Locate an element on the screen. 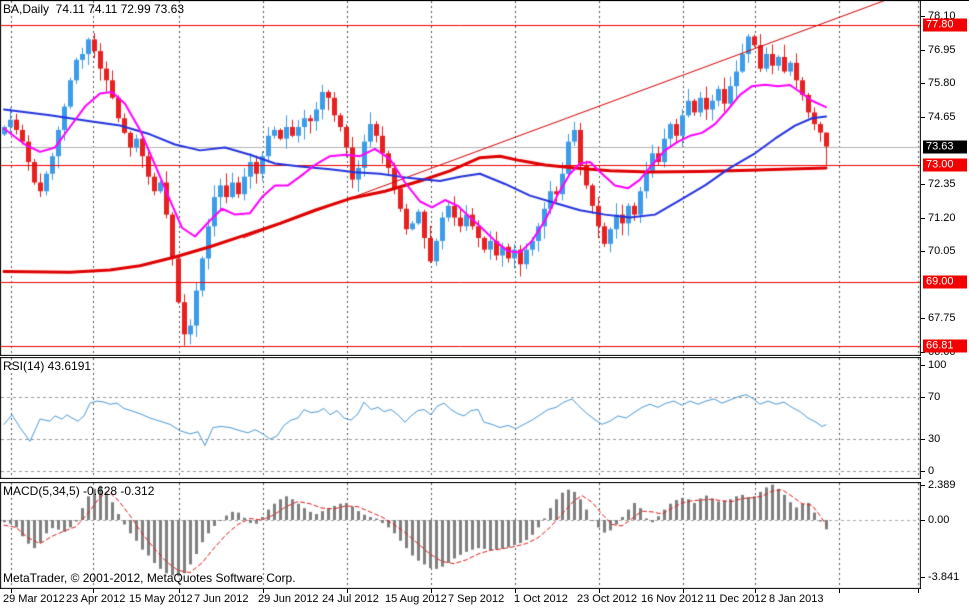 This screenshot has width=969, height=608. time-axis-label: 16 Nov 2012 is located at coordinates (672, 599).